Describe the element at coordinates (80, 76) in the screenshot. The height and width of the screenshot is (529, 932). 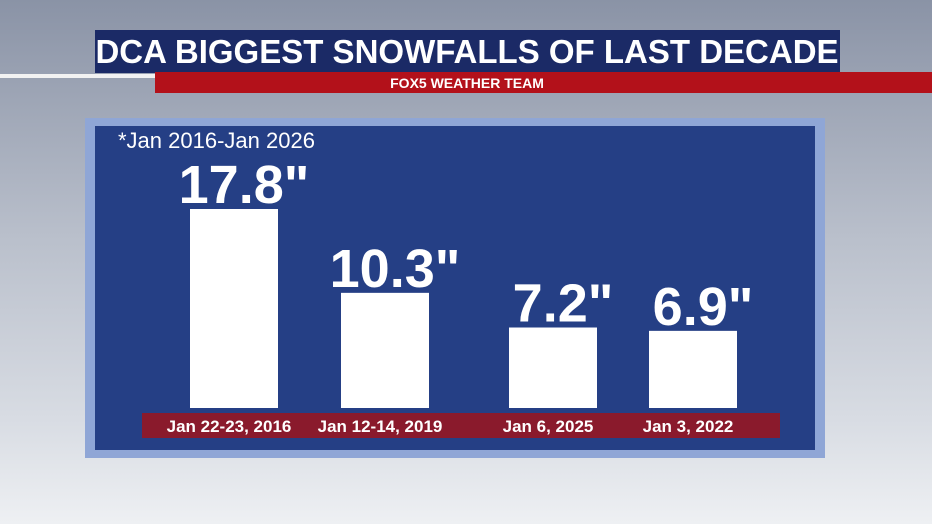
I see `accent-line` at that location.